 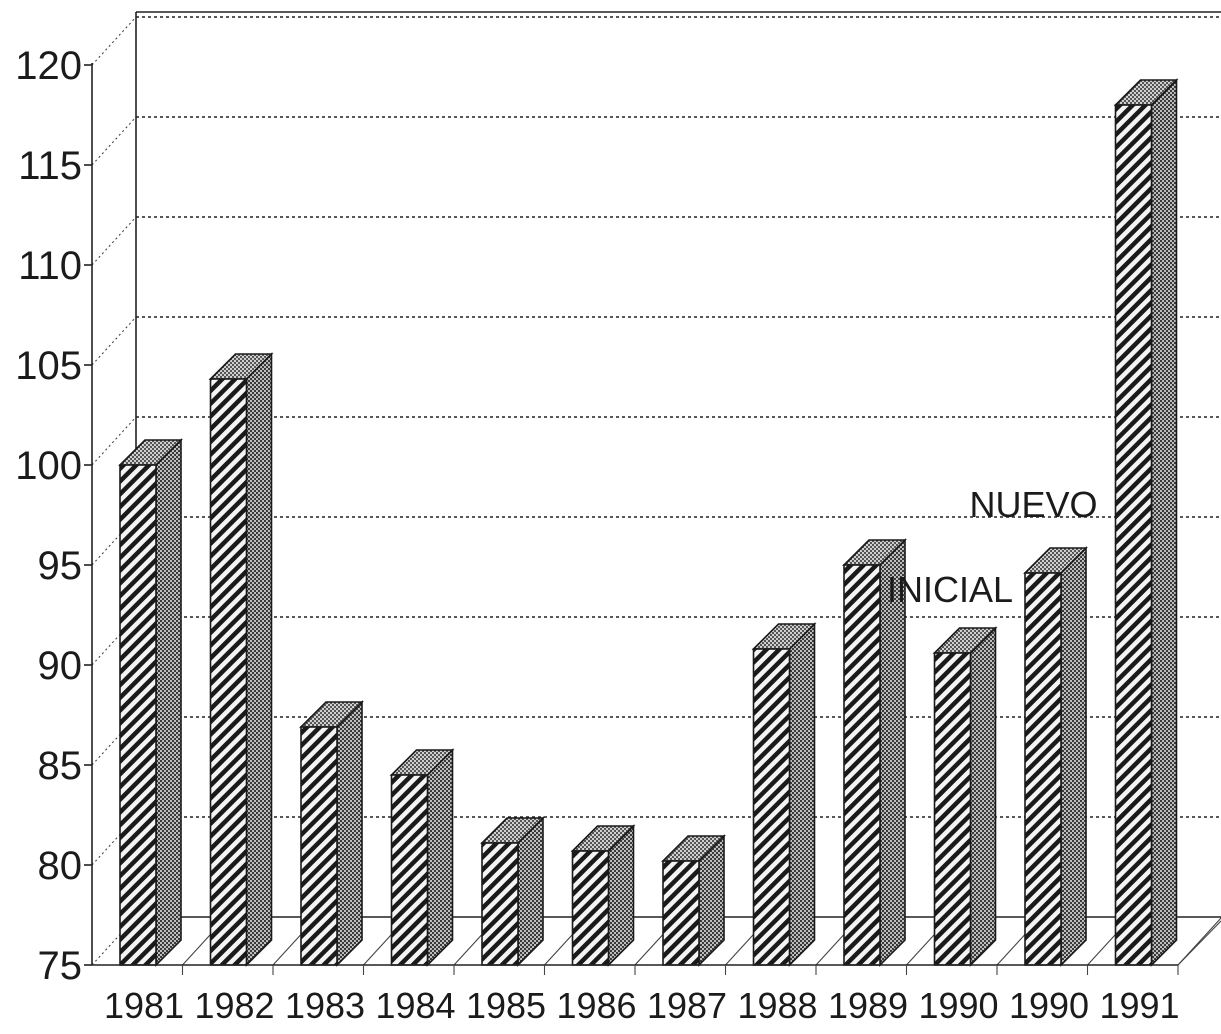 What do you see at coordinates (1033, 504) in the screenshot?
I see `annotation-nuevo: NUEVO` at bounding box center [1033, 504].